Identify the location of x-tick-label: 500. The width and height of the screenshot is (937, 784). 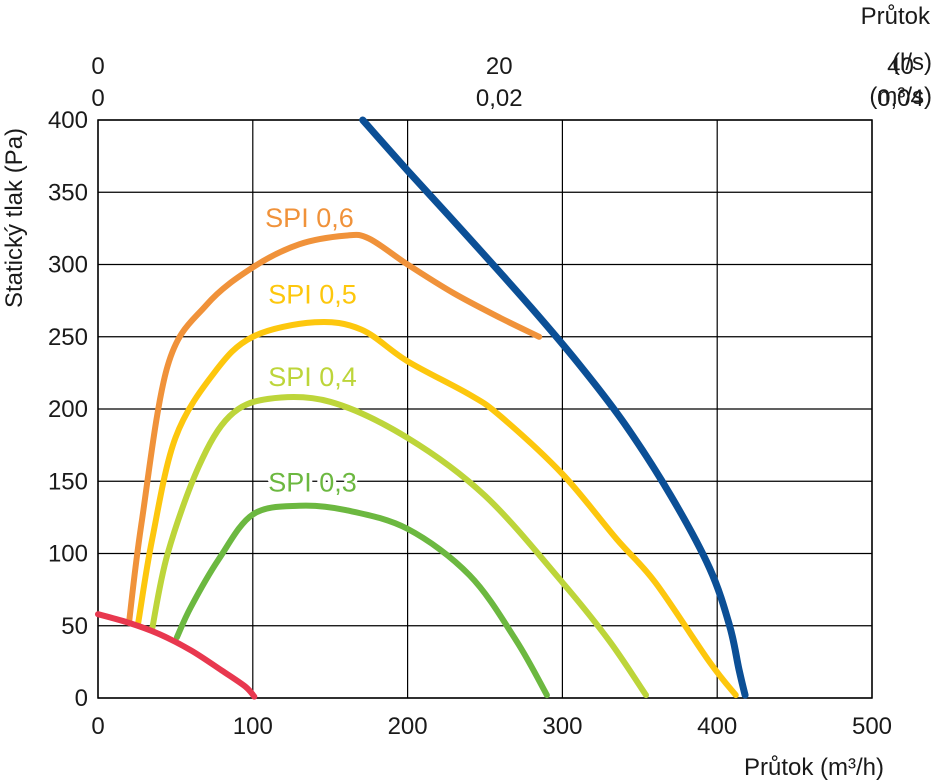
(872, 726).